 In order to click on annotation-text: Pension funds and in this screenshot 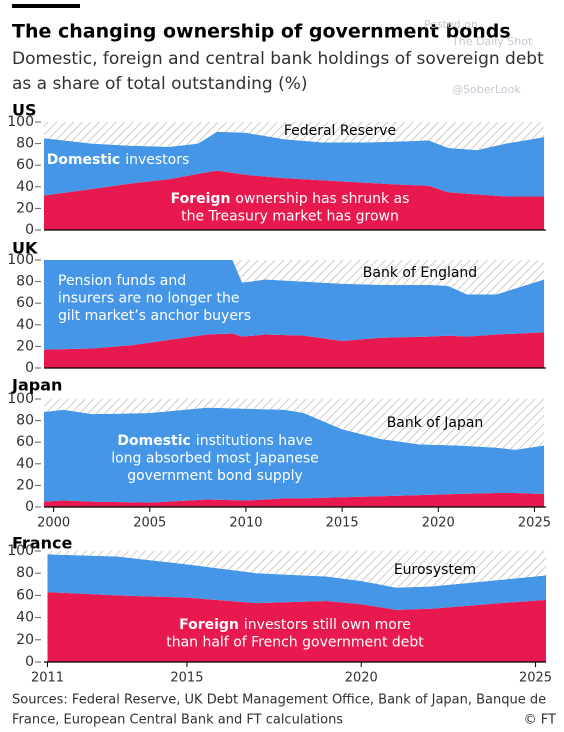, I will do `click(122, 281)`.